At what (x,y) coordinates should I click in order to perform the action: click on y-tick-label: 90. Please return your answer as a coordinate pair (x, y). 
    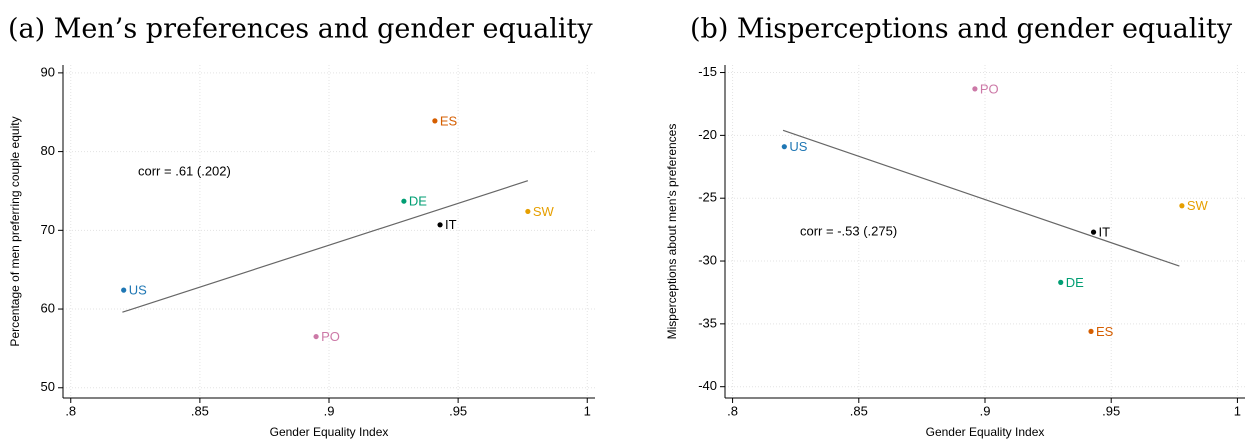
    Looking at the image, I should click on (48, 71).